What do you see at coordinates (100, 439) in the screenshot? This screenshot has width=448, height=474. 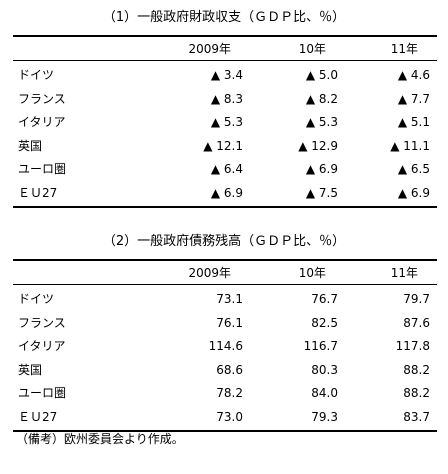 I see `note: （備考）欧州委員会より作成。` at bounding box center [100, 439].